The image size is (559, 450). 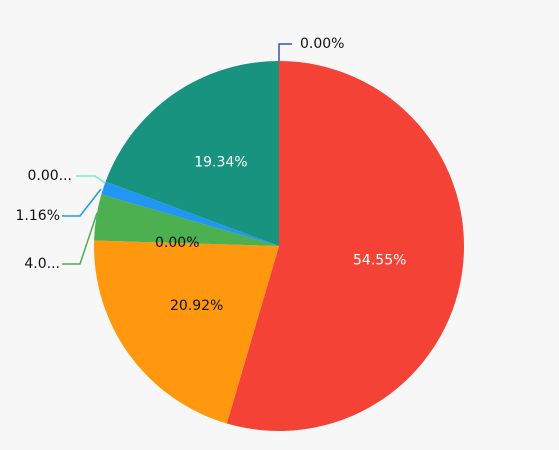 What do you see at coordinates (196, 306) in the screenshot?
I see `data-label: 20.92%` at bounding box center [196, 306].